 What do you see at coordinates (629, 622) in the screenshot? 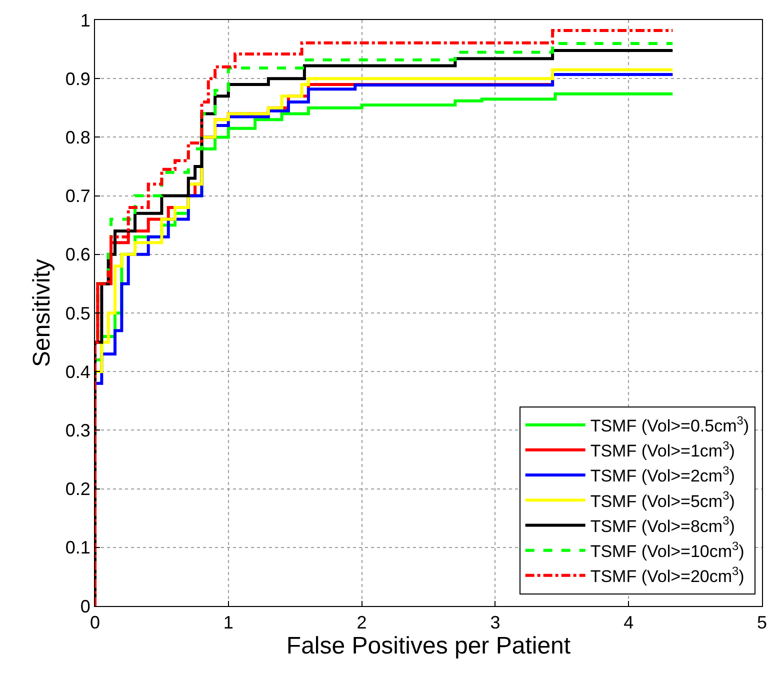
I see `x-tick-label: 4` at bounding box center [629, 622].